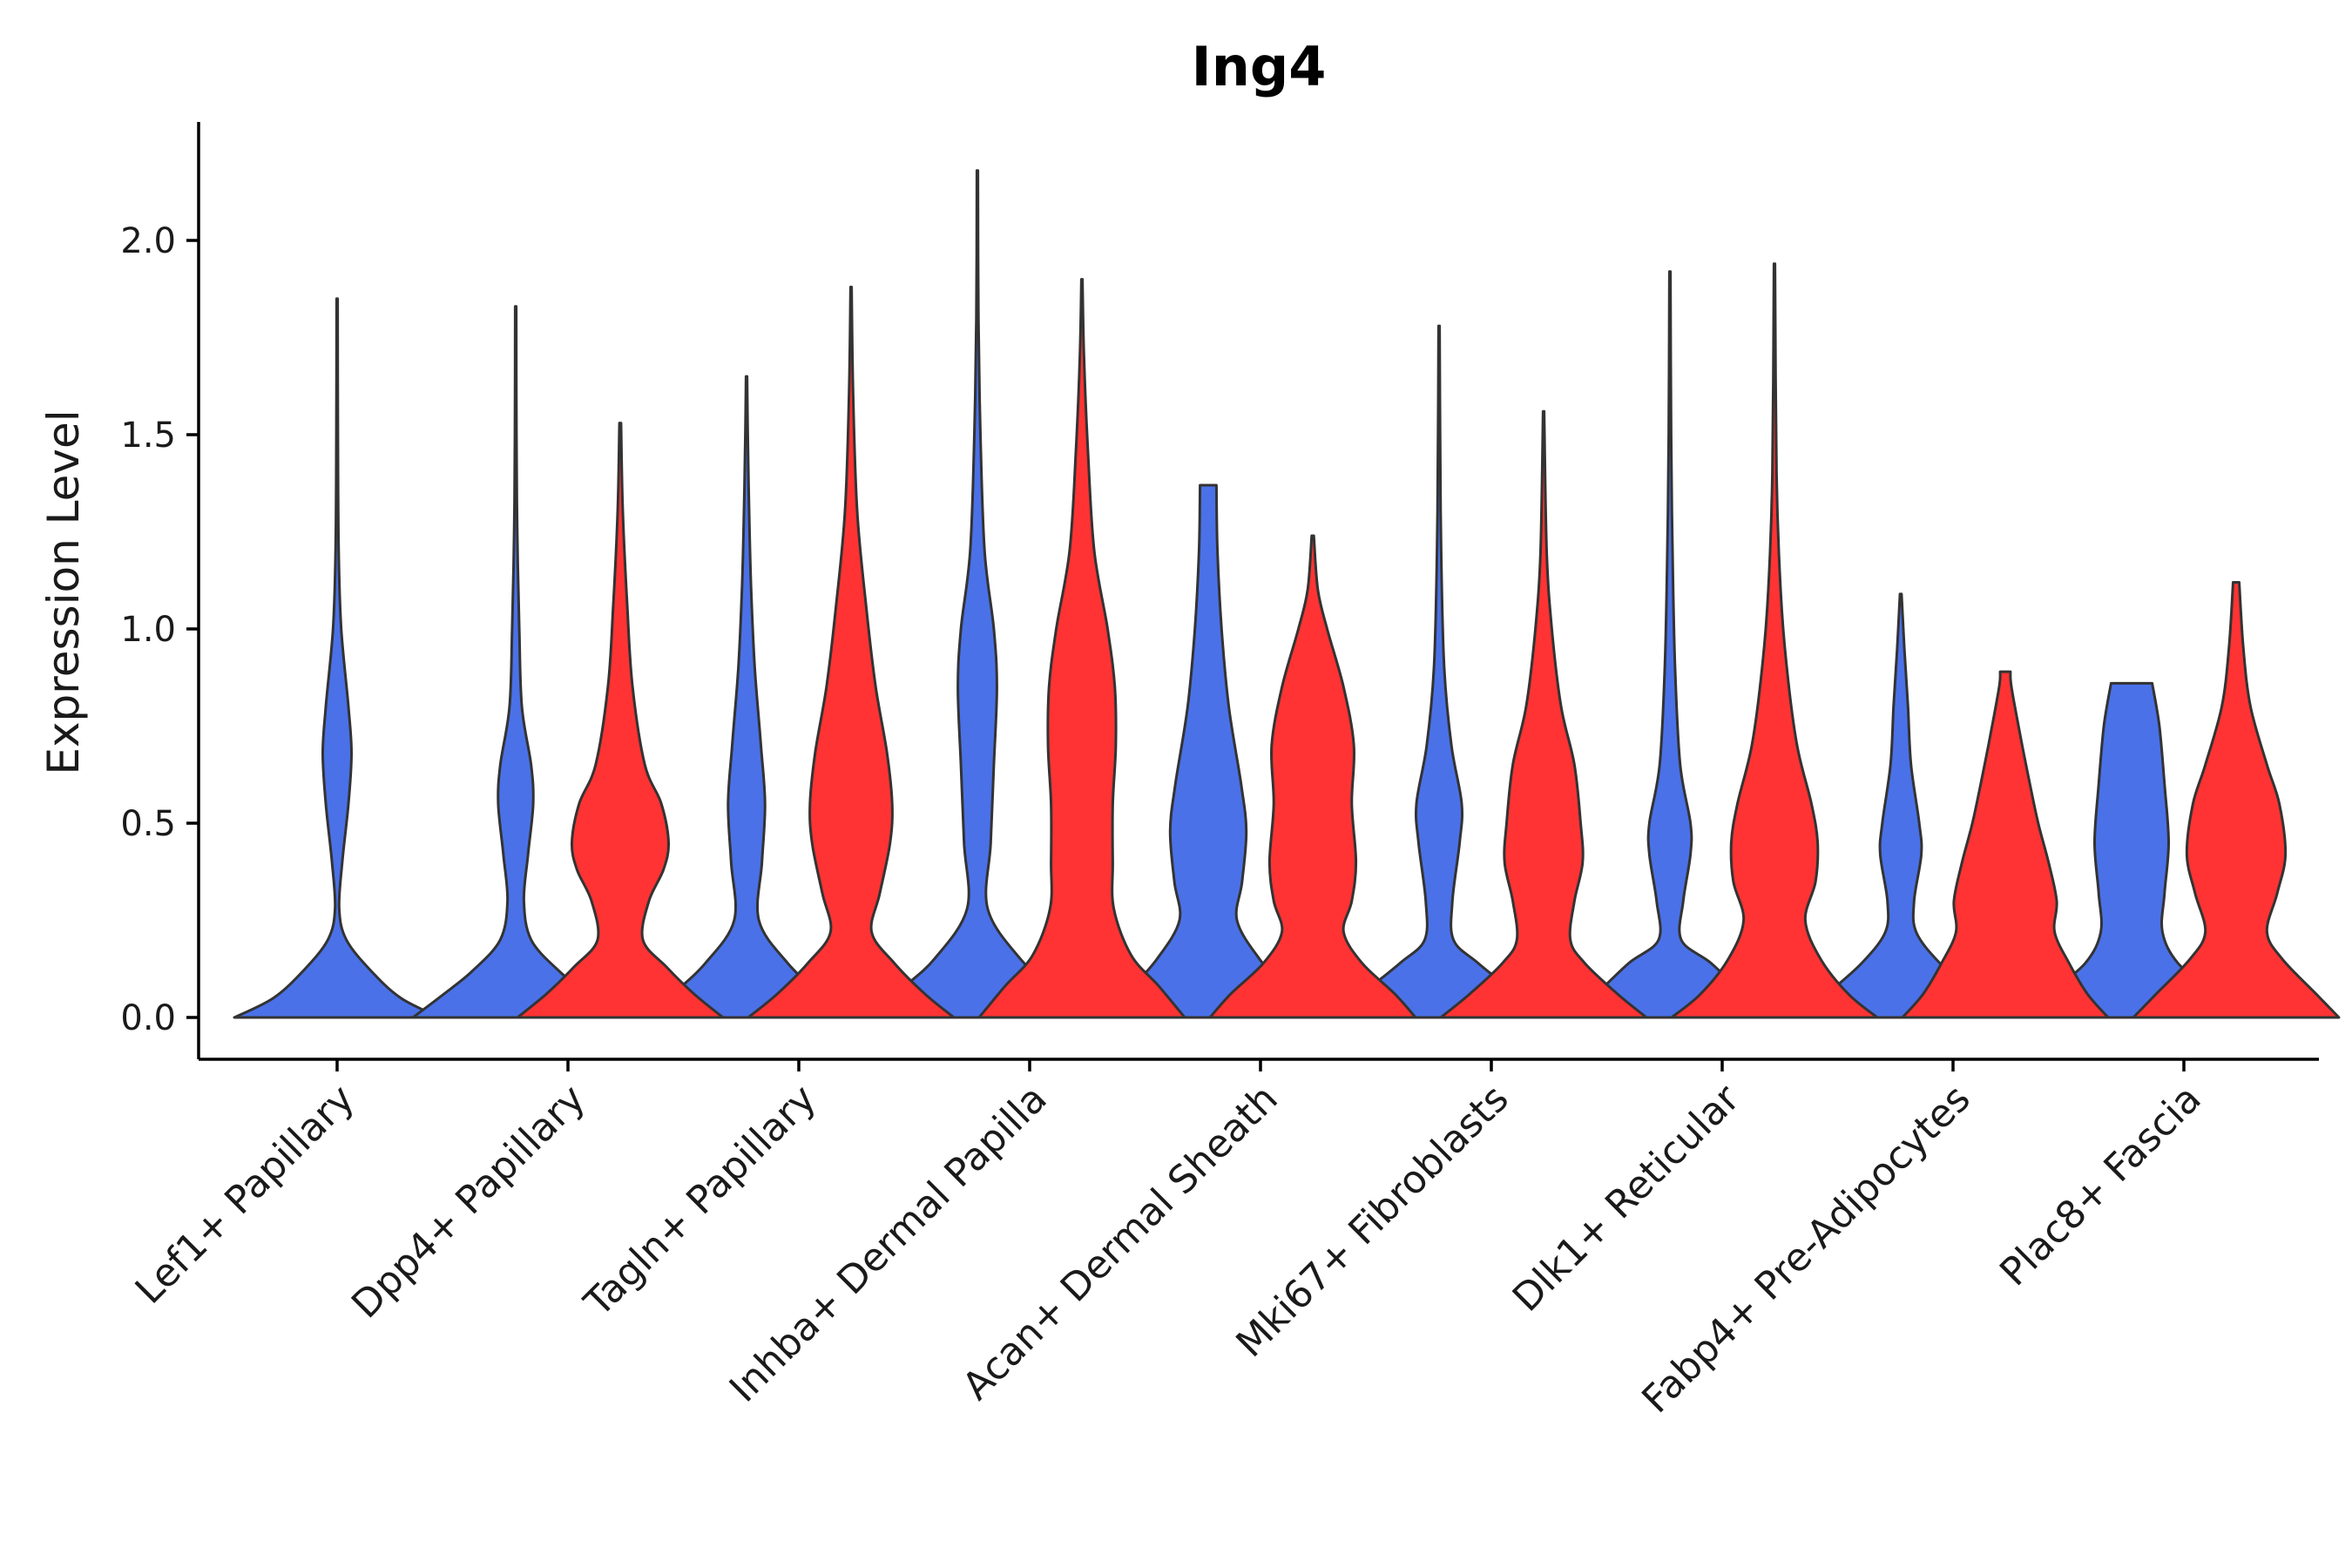 Image resolution: width=2352 pixels, height=1568 pixels. Describe the element at coordinates (148, 1018) in the screenshot. I see `y-tick-label: 0.0` at that location.